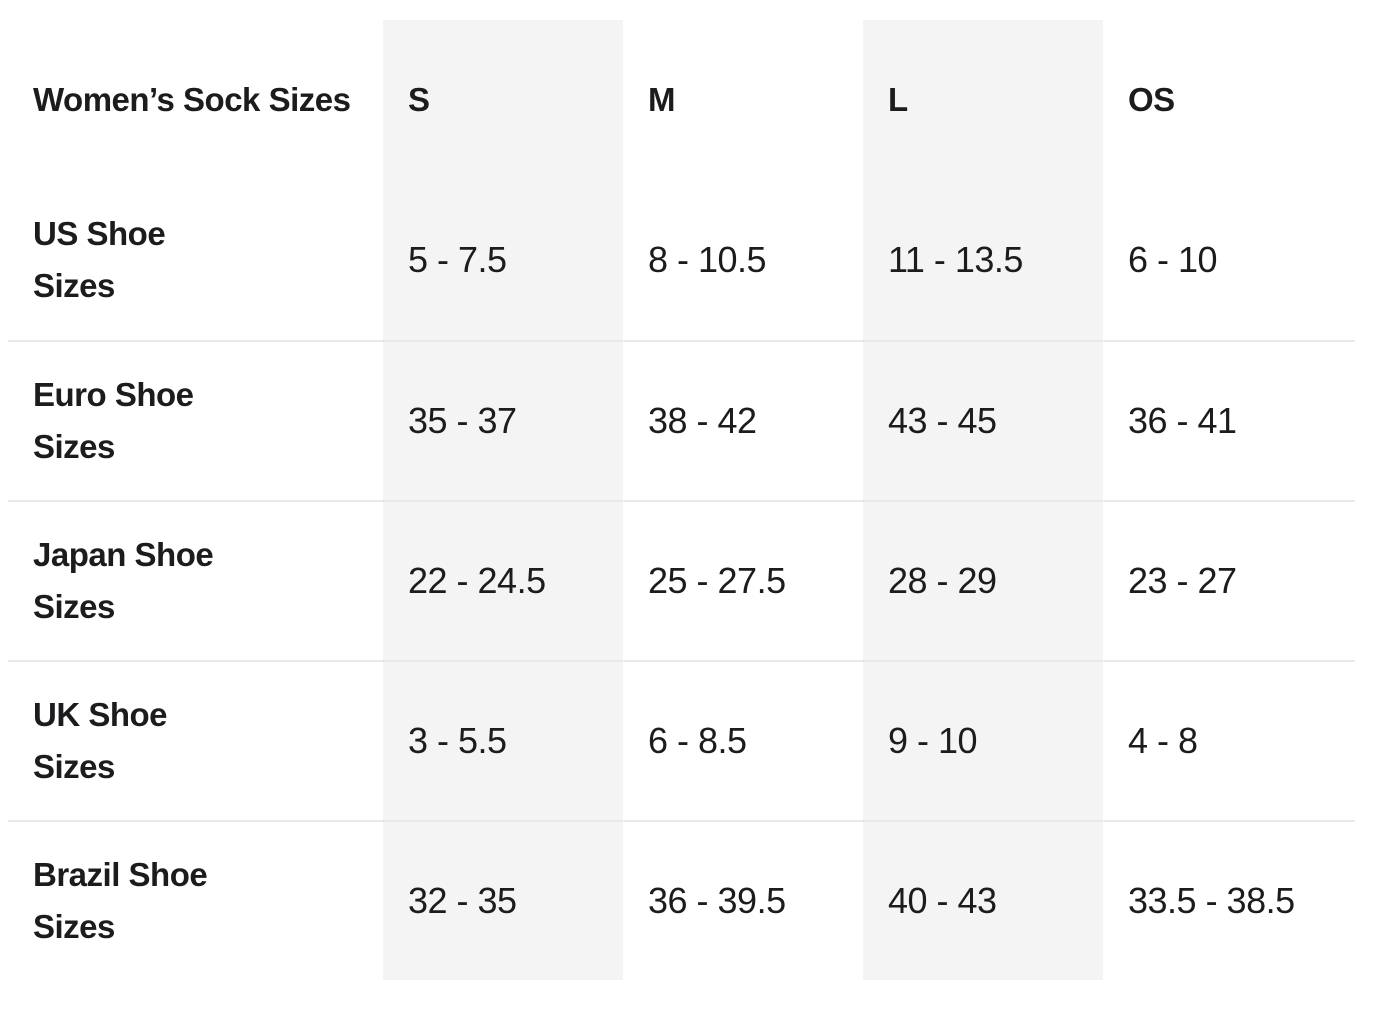 The width and height of the screenshot is (1388, 1022). What do you see at coordinates (503, 581) in the screenshot?
I see `cell-value: 22 - 24.5` at bounding box center [503, 581].